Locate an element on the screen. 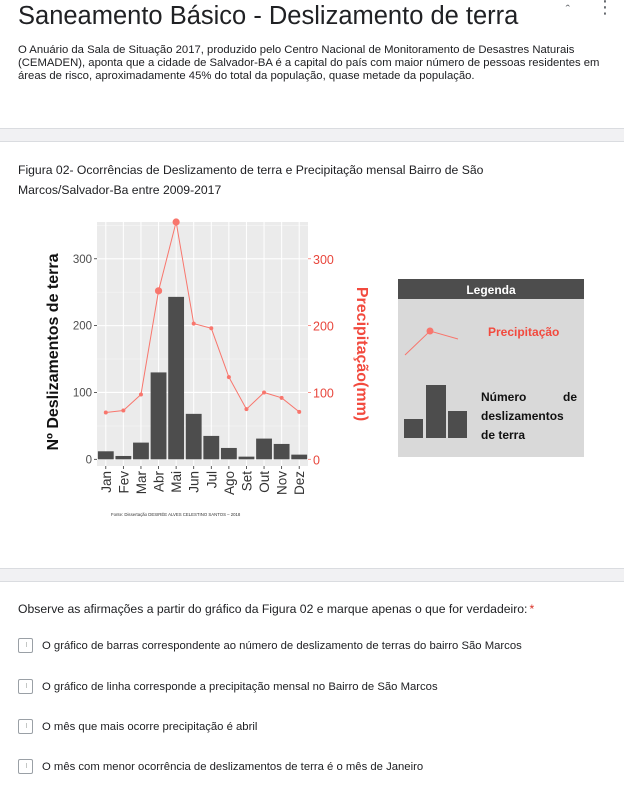 This screenshot has width=624, height=793. legend-bar-label-word: Número is located at coordinates (503, 397).